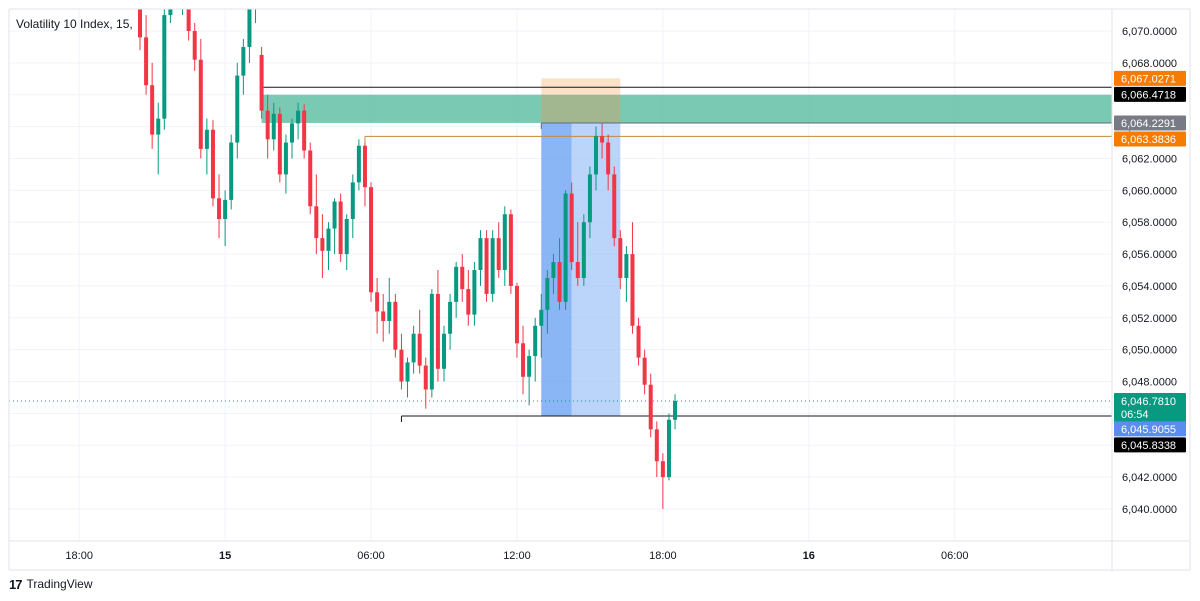 The height and width of the screenshot is (601, 1200). I want to click on tag-orange-mid: 6,063.3836, so click(1150, 139).